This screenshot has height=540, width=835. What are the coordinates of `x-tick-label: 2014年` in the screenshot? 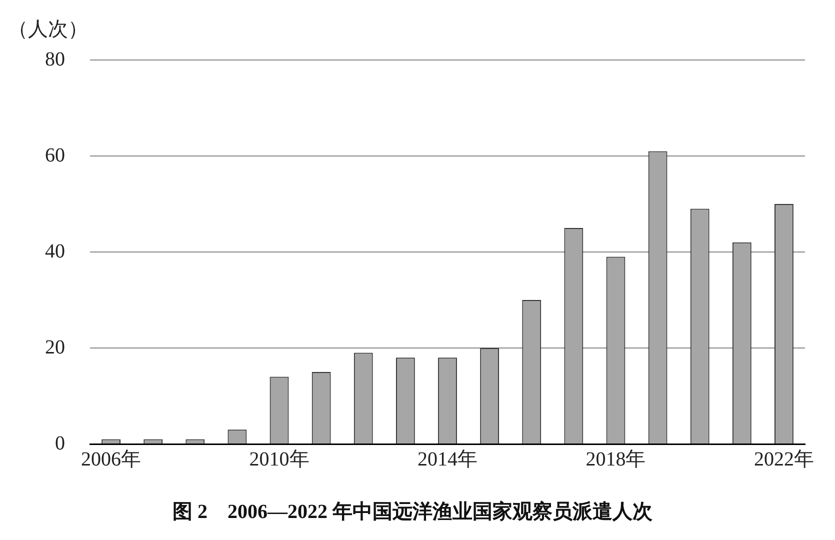 It's located at (448, 459).